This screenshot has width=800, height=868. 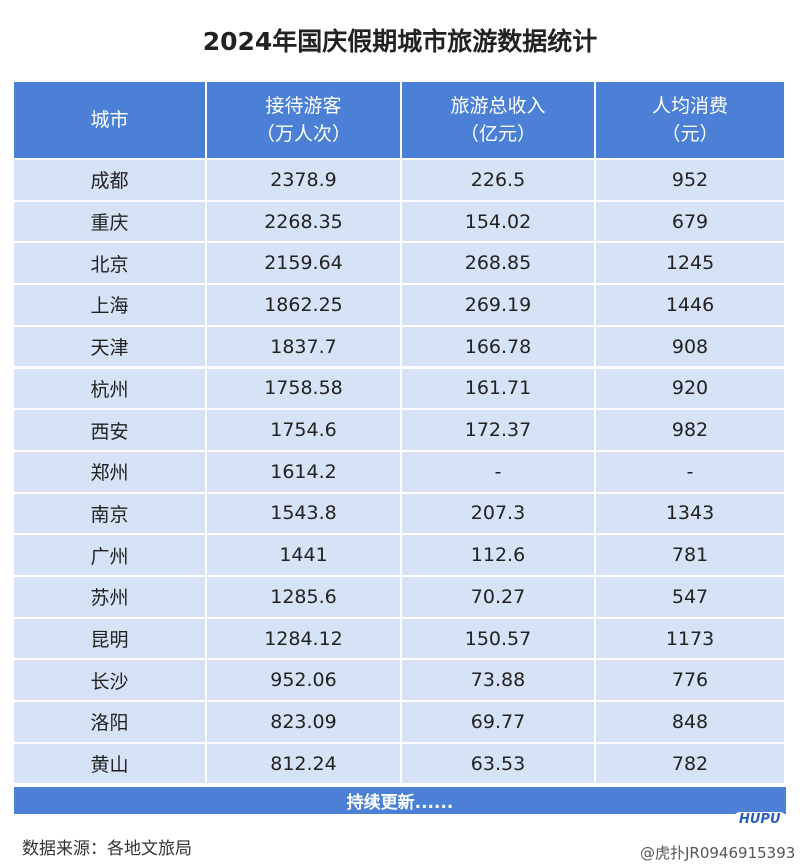 I want to click on watermark-text: @虎扑JR0946915393, so click(x=718, y=853).